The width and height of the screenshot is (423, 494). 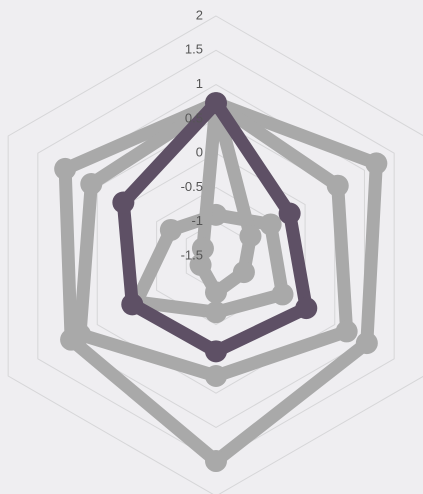 What do you see at coordinates (192, 186) in the screenshot?
I see `tick-label: -0.5` at bounding box center [192, 186].